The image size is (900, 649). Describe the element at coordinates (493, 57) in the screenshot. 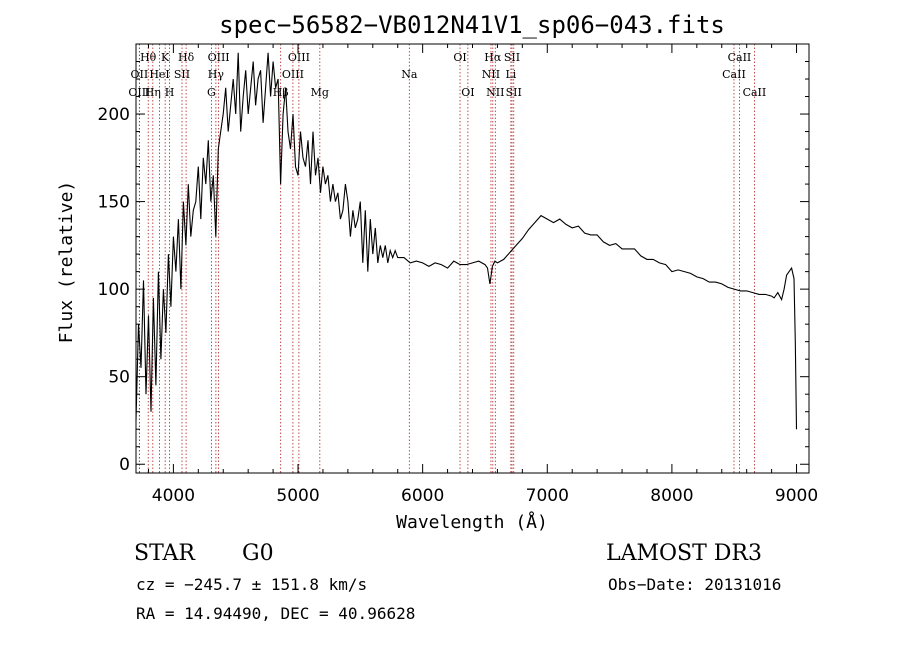

I see `line-marker-label: Hα` at that location.